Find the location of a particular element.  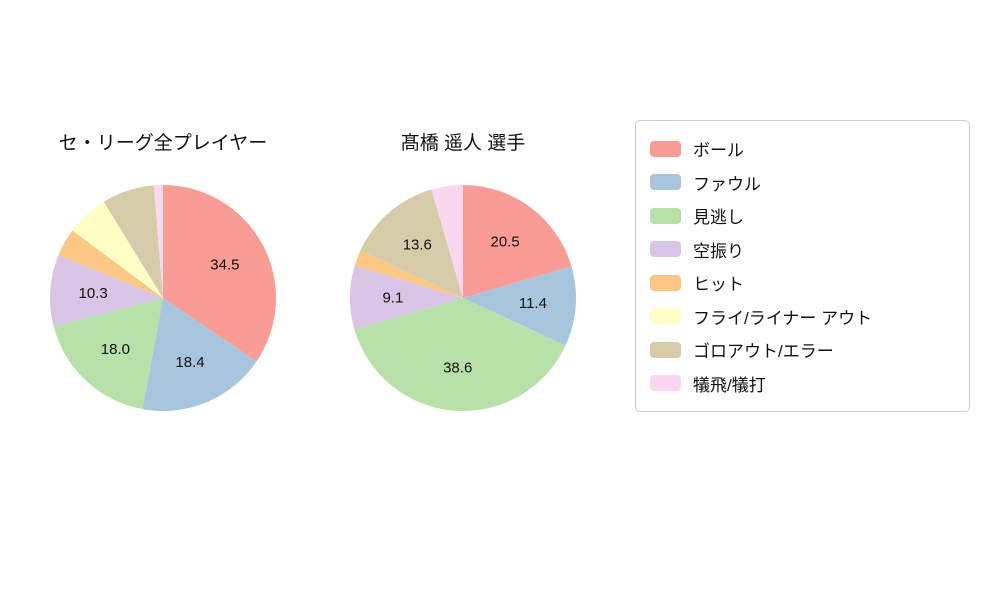

pie-chart-league: 34.5 18.4 18.0 10.3 is located at coordinates (163, 298).